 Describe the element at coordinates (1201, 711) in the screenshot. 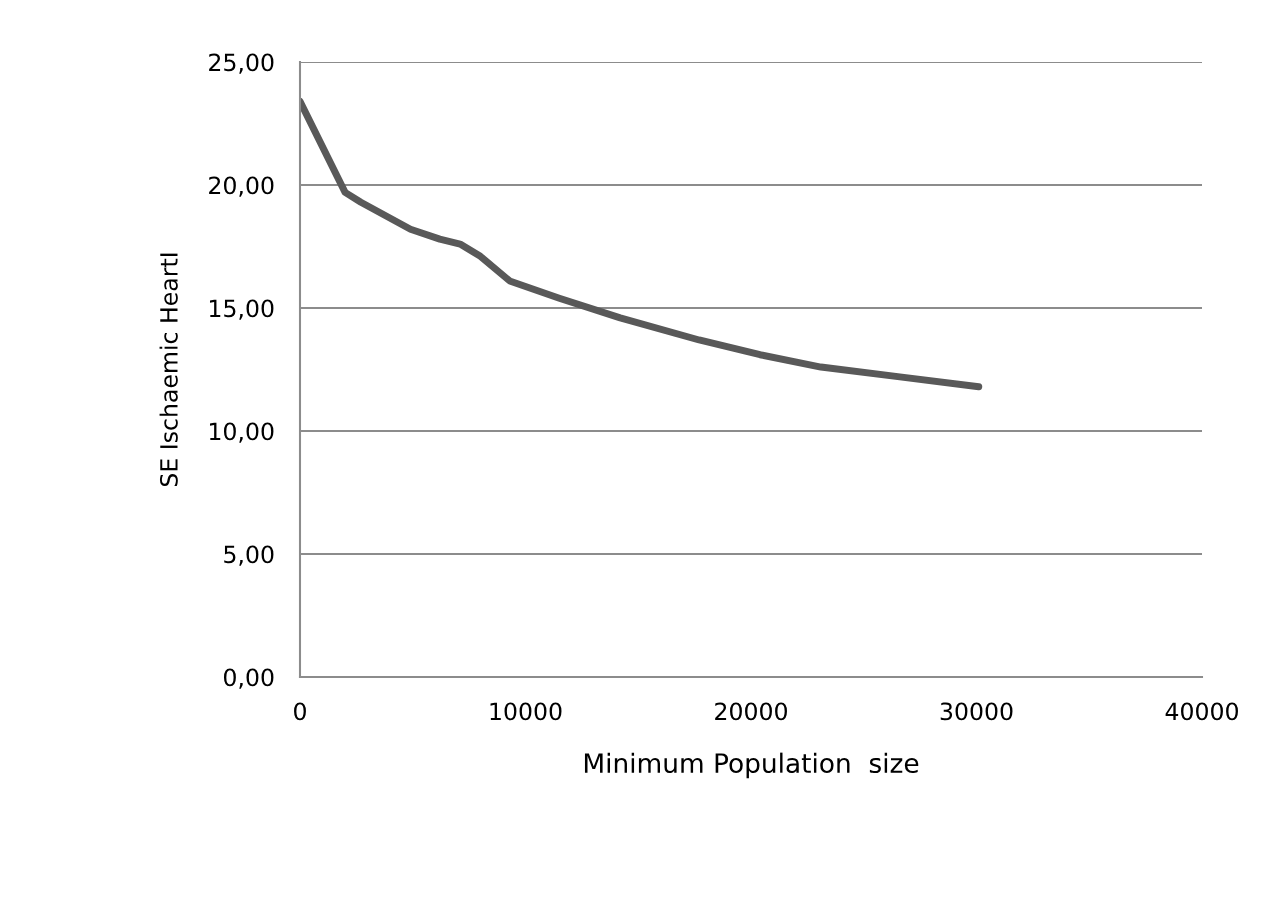

I see `x-tick-label: 40000` at that location.